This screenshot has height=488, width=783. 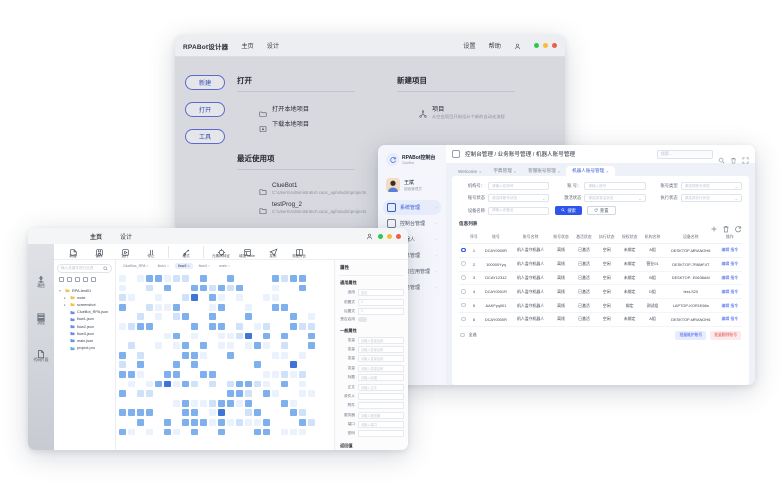 I want to click on rail-item-snippet: 代码片段, so click(x=41, y=354).